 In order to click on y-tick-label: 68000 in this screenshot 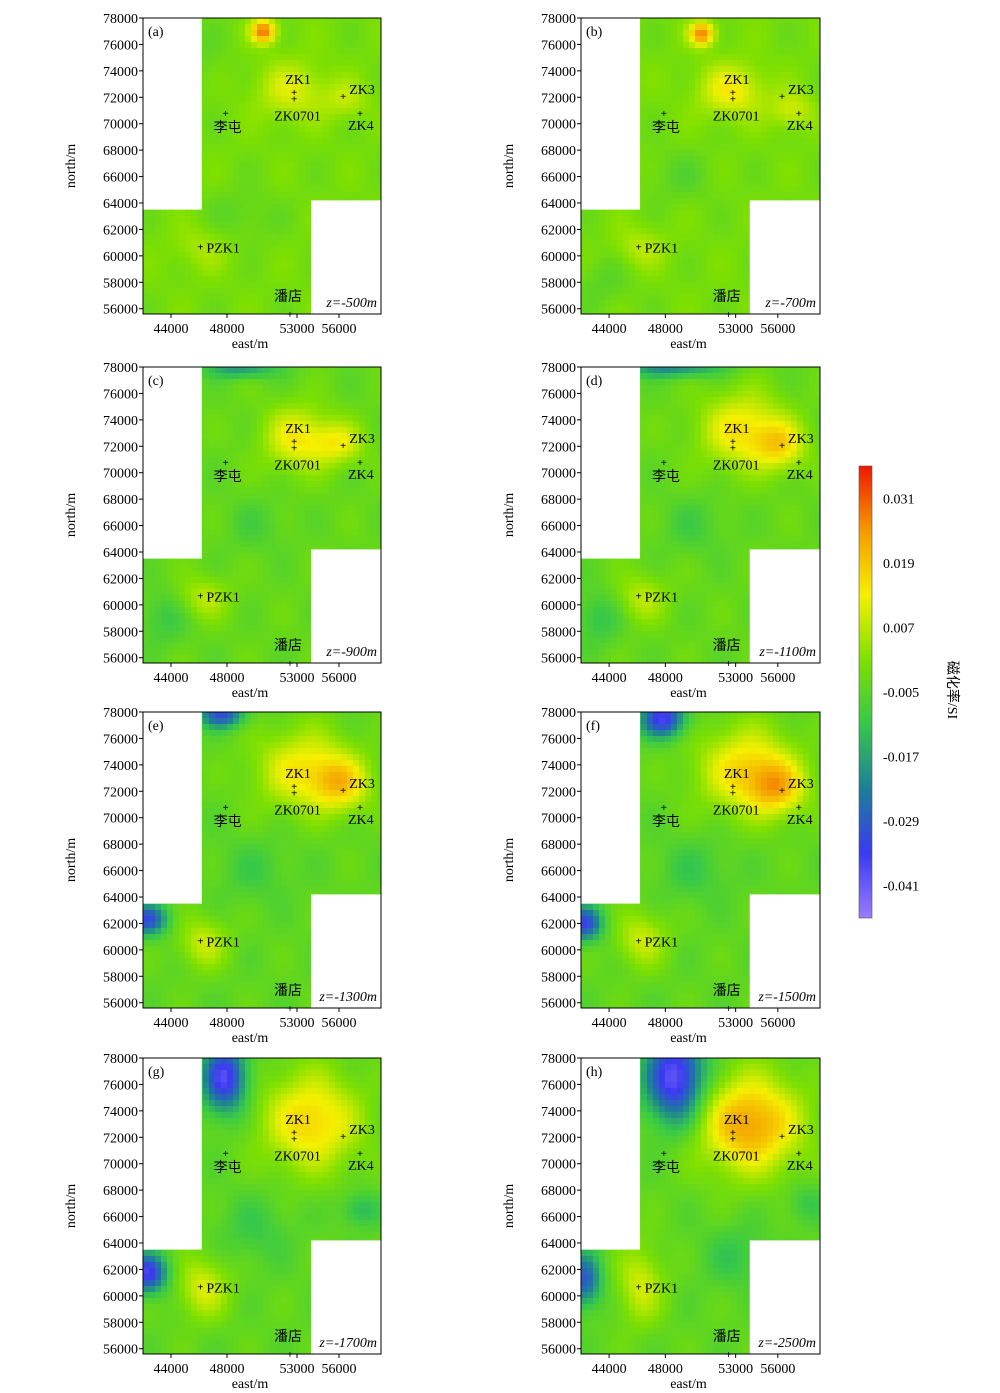, I will do `click(120, 1191)`.